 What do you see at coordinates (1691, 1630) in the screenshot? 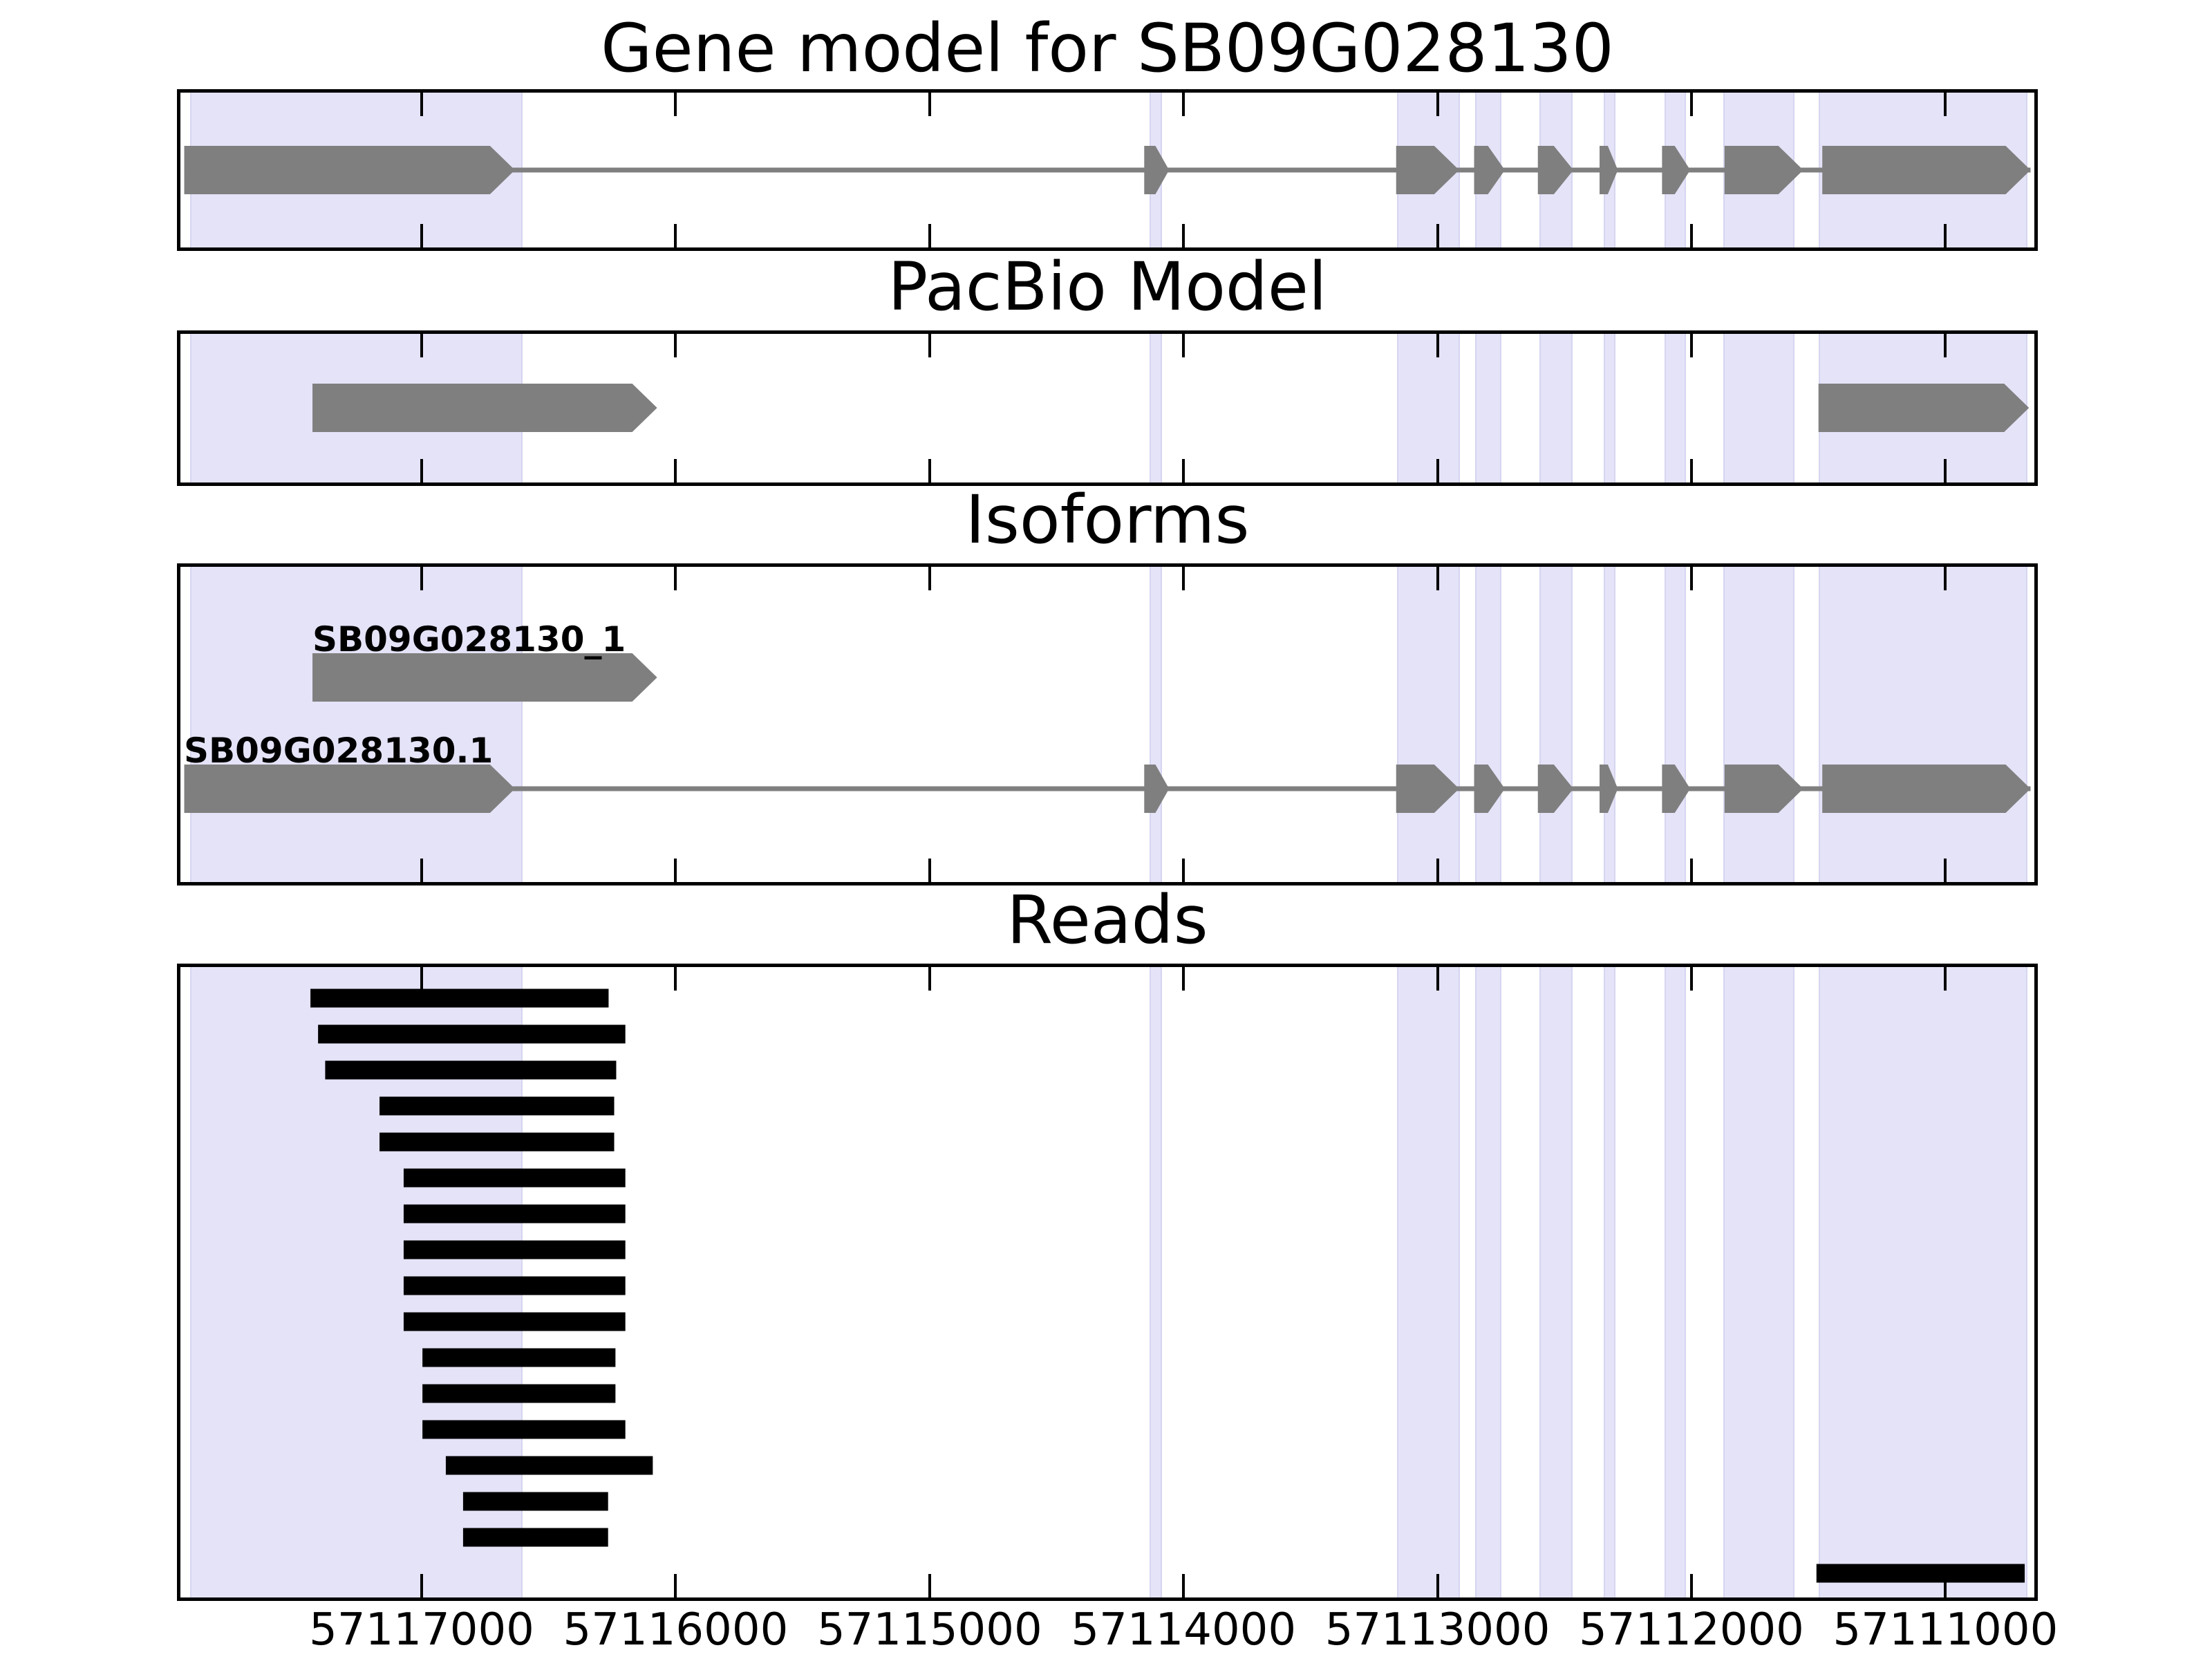
I see `x-tick-label: 57112000` at bounding box center [1691, 1630].